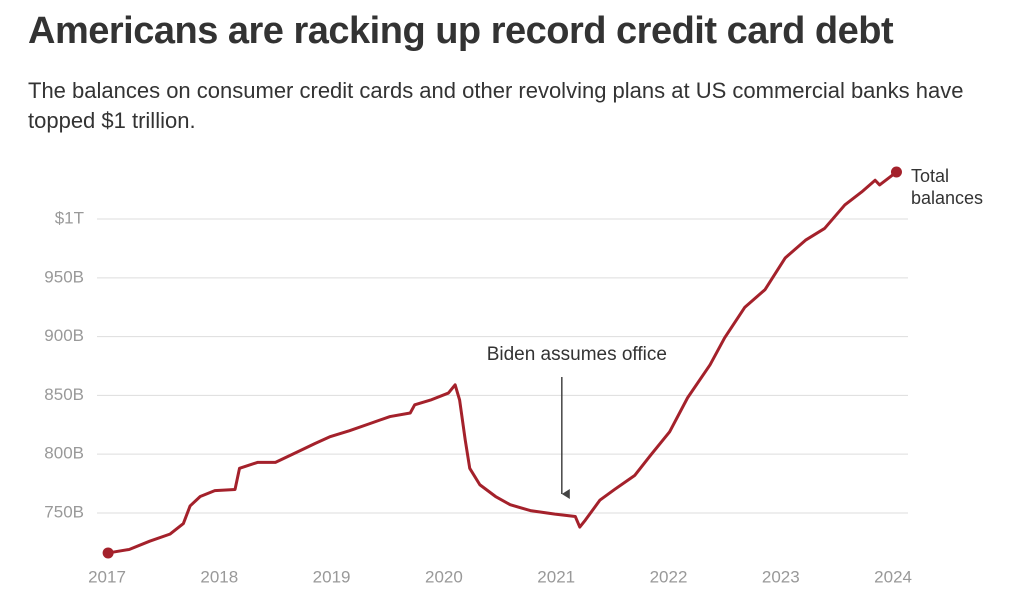 The image size is (1024, 608). Describe the element at coordinates (577, 354) in the screenshot. I see `annotation: Biden assumes office` at that location.